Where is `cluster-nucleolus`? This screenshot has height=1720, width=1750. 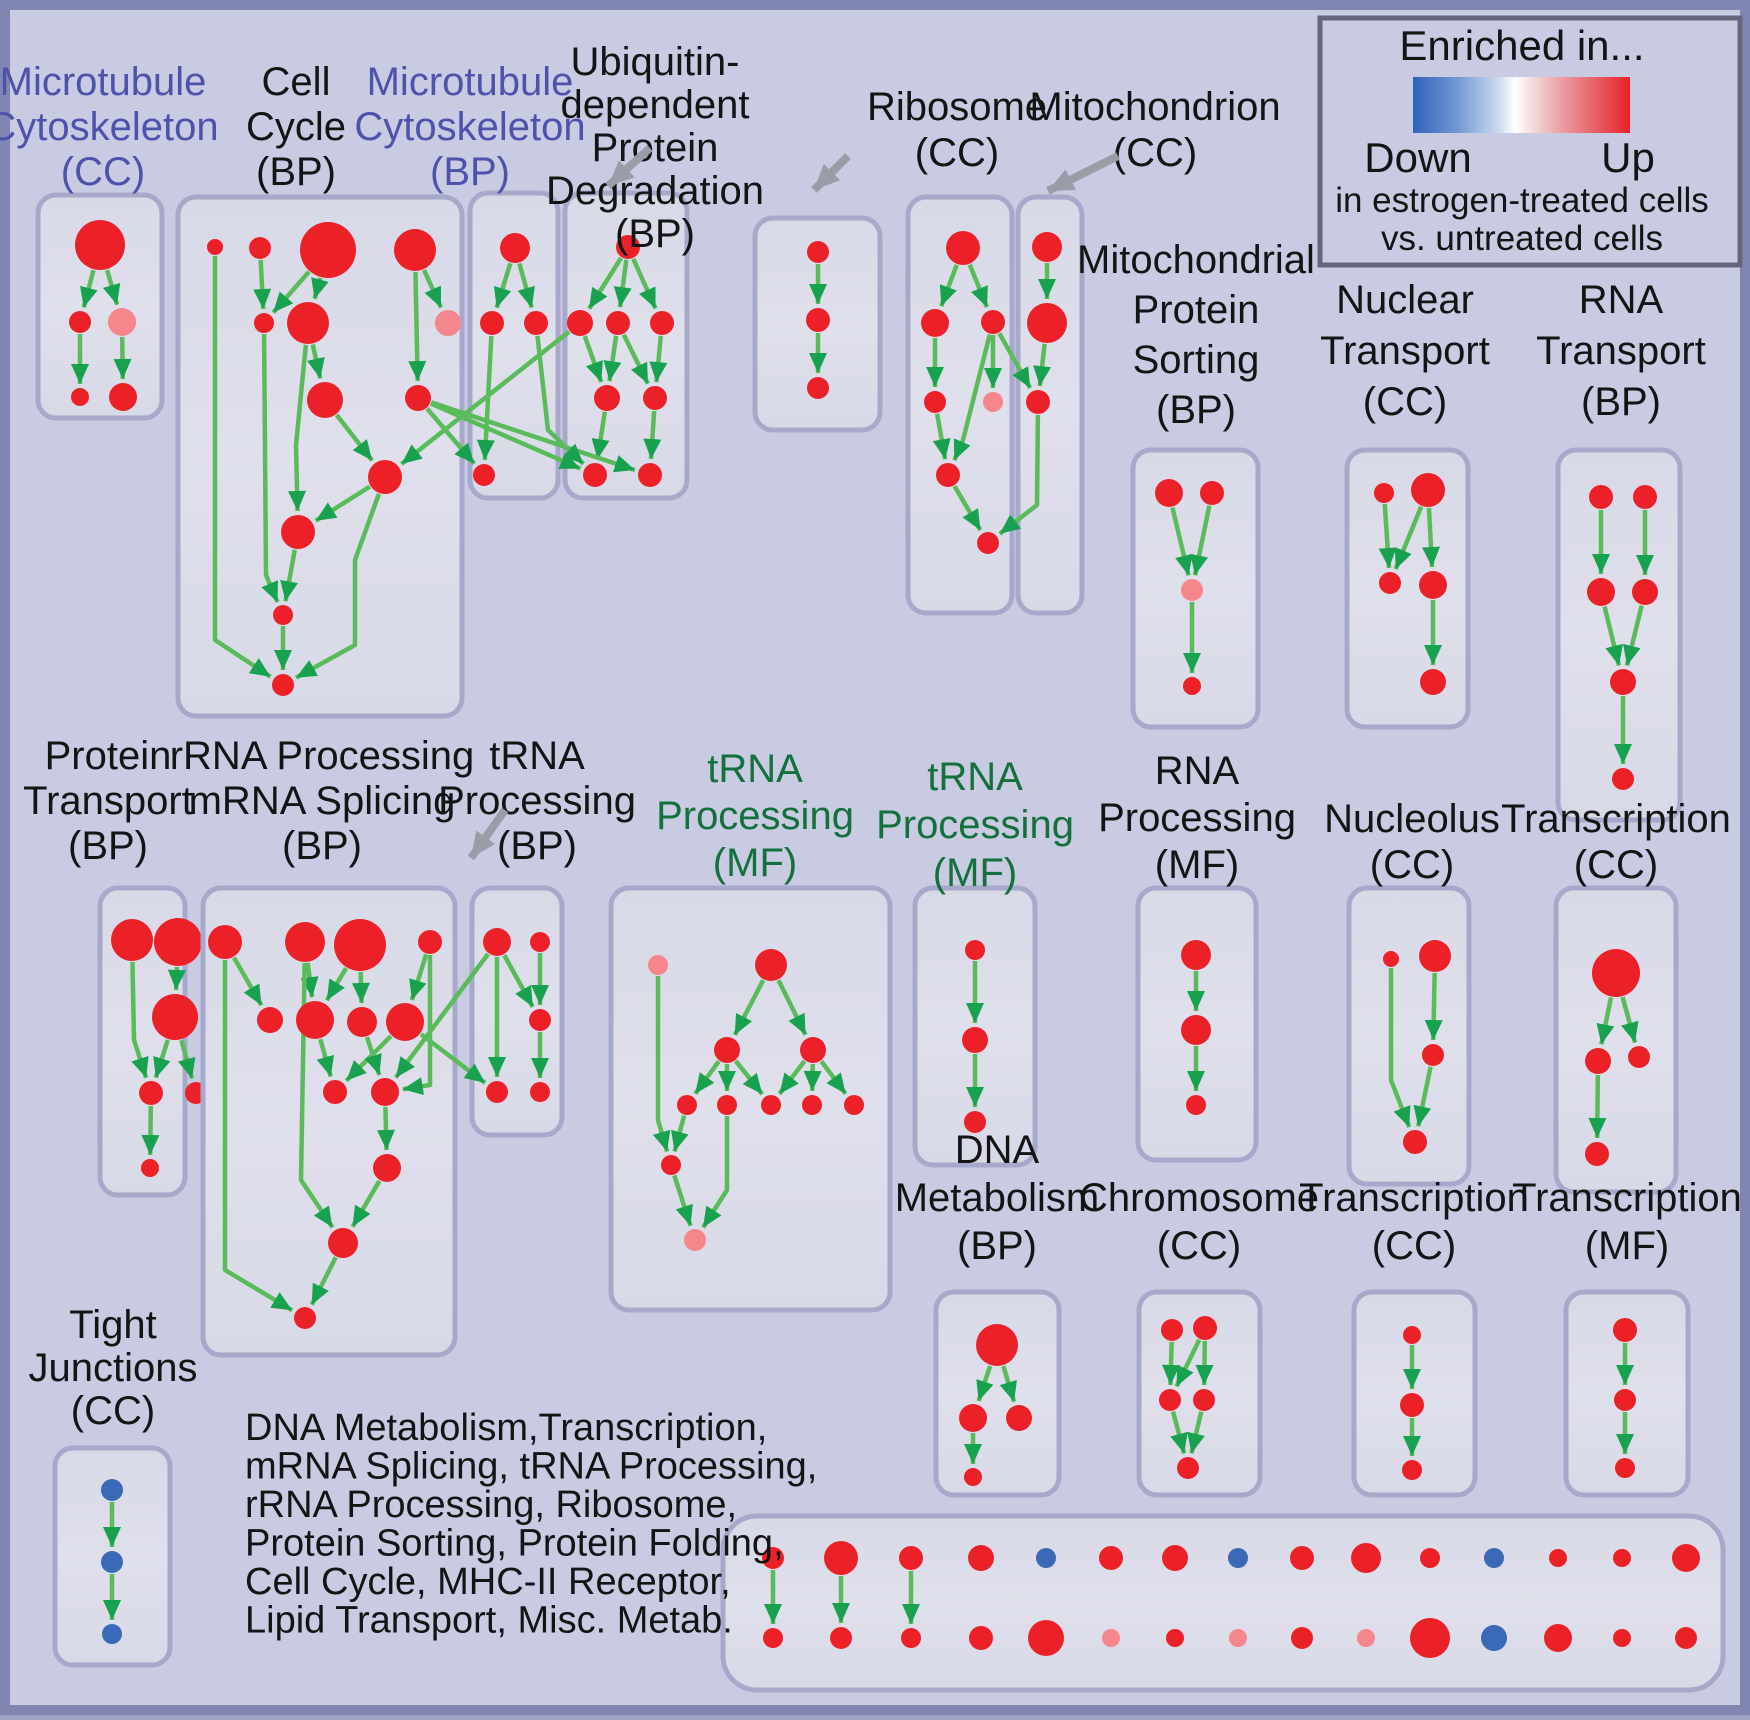 cluster-nucleolus is located at coordinates (1409, 1036).